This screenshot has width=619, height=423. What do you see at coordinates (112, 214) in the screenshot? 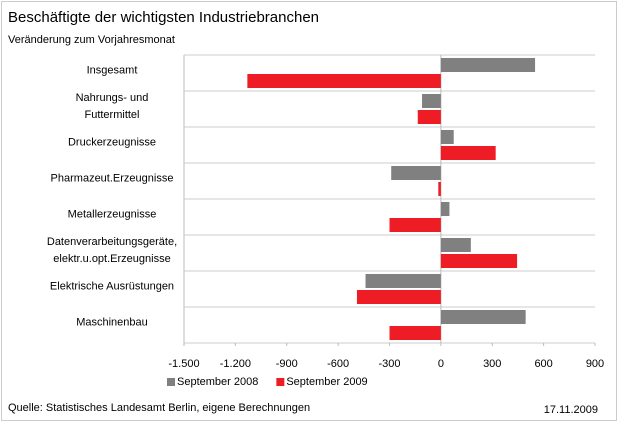
I see `y-tick-label: Metallerzeugnisse` at bounding box center [112, 214].